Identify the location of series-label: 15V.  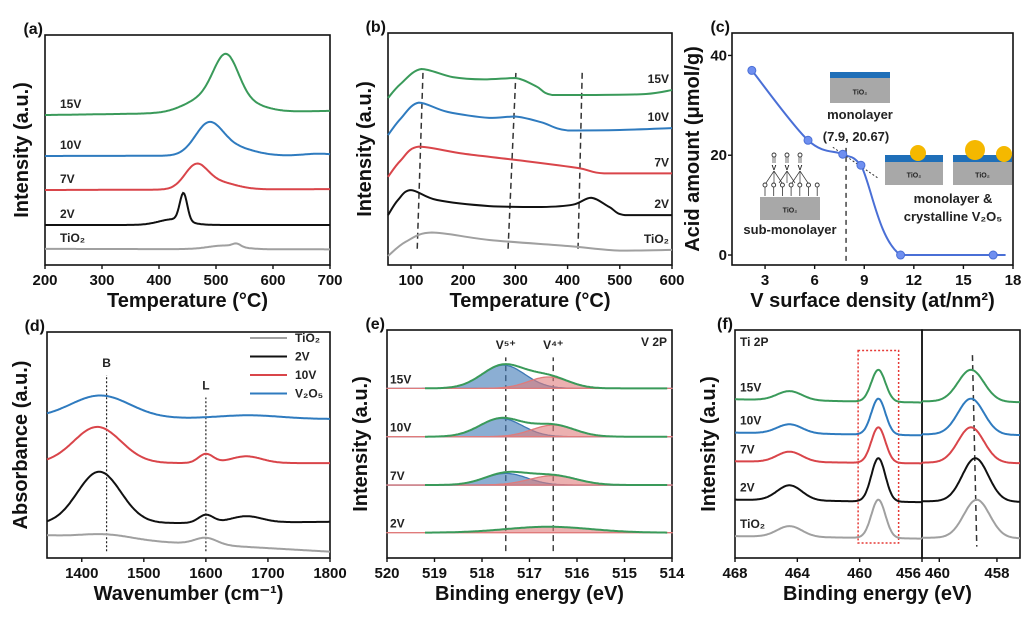
(658, 79).